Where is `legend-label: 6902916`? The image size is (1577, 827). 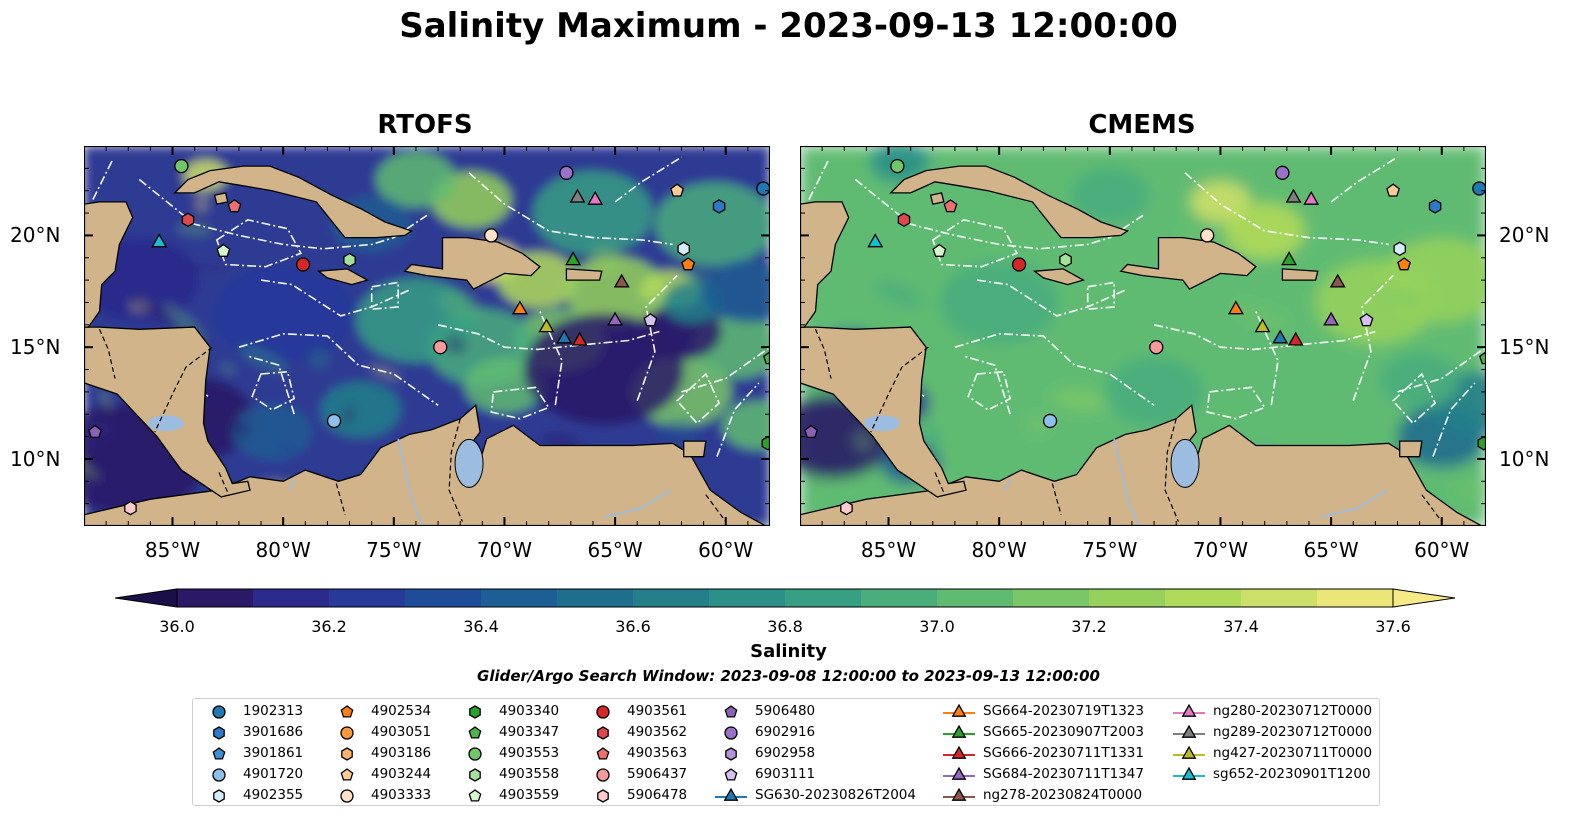 legend-label: 6902916 is located at coordinates (785, 732).